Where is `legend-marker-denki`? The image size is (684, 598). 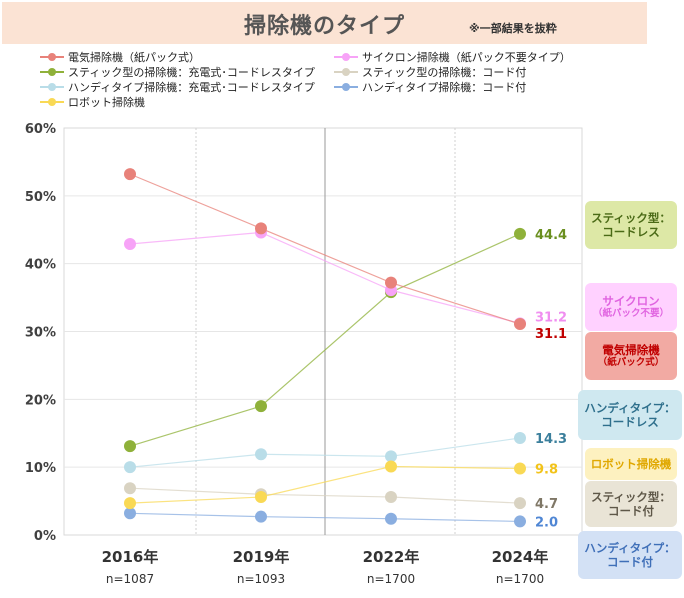
legend-marker-denki is located at coordinates (52, 57).